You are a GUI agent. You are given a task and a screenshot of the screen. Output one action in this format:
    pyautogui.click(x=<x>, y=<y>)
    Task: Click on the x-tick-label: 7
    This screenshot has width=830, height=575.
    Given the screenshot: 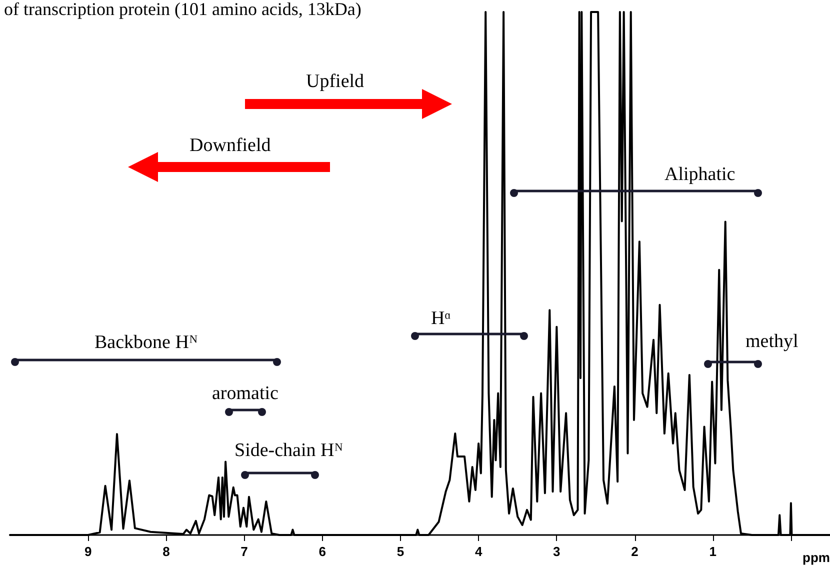 What is the action you would take?
    pyautogui.click(x=244, y=551)
    